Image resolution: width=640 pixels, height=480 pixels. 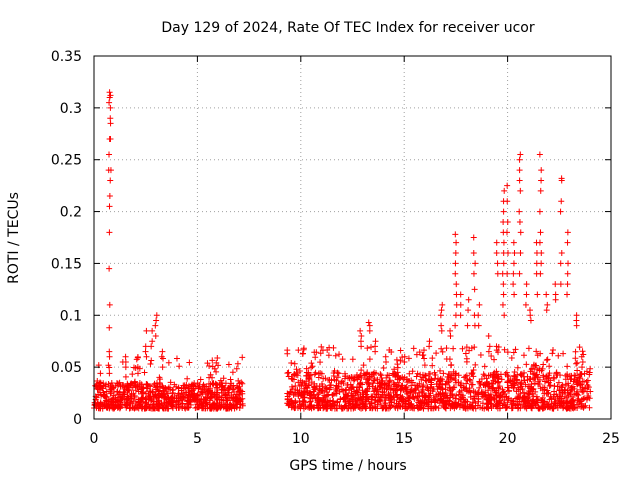 I want to click on y-tick-label: 0.25, so click(x=66, y=161).